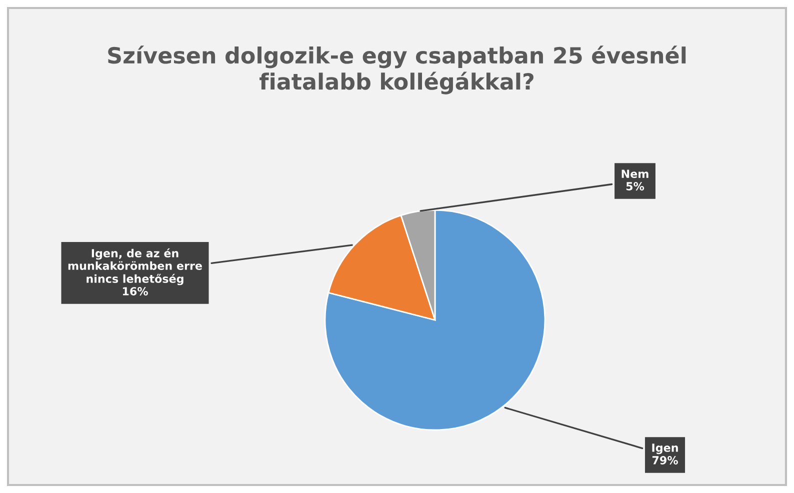 This screenshot has width=794, height=493. Describe the element at coordinates (397, 70) in the screenshot. I see `chart-title: Szívesen dolgozik-e egy csapatban 25 évesnél fiatalabb kollégákkal?` at that location.